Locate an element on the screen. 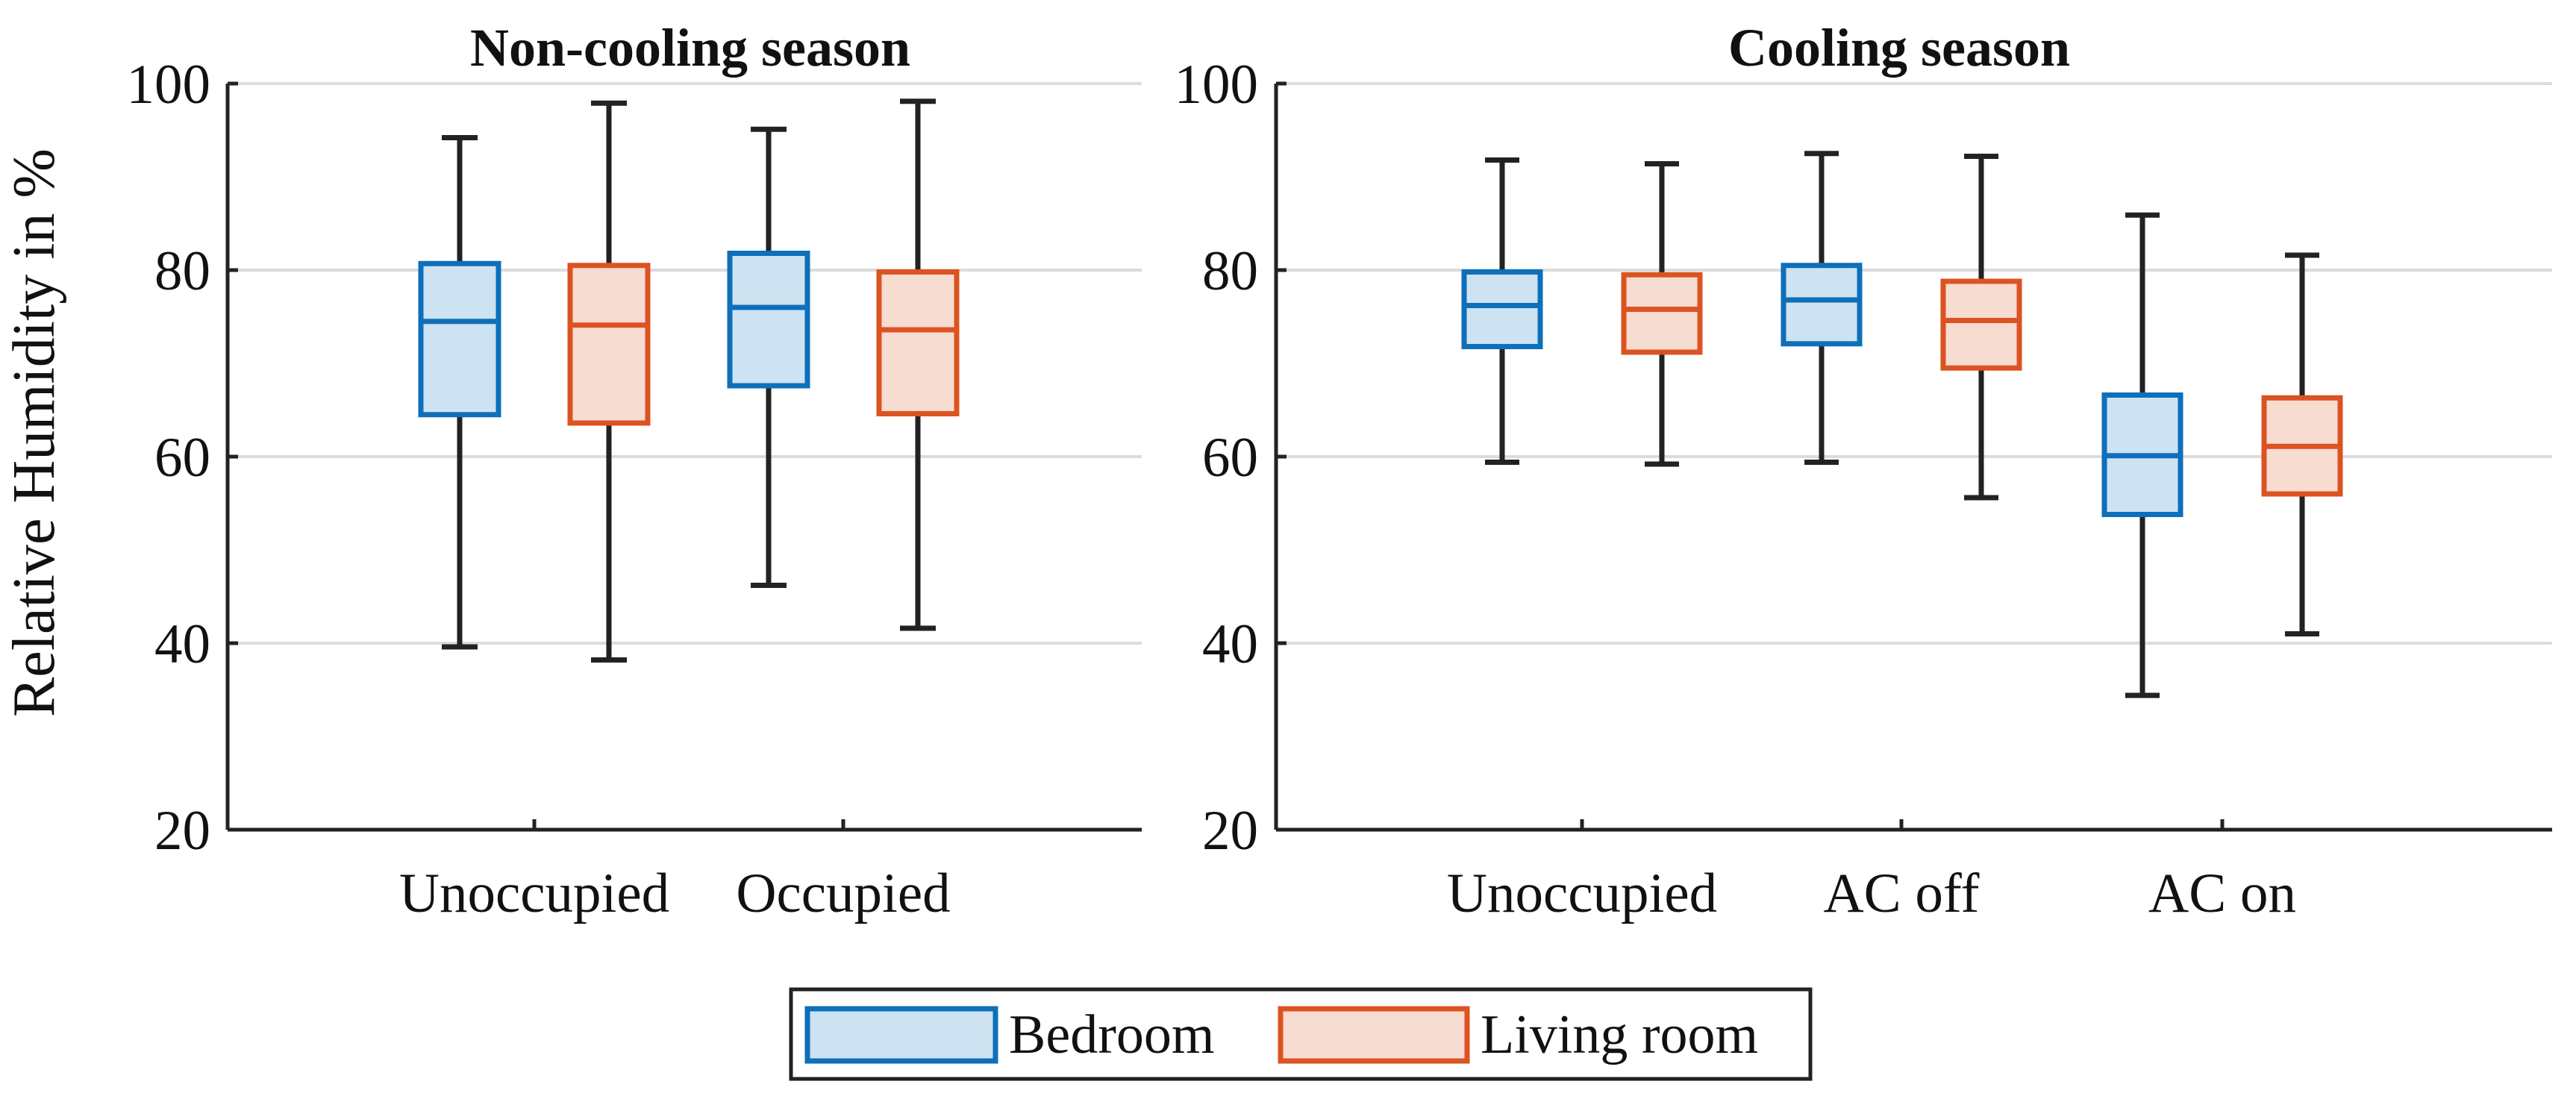  box-living-room-occupied is located at coordinates (918, 364).